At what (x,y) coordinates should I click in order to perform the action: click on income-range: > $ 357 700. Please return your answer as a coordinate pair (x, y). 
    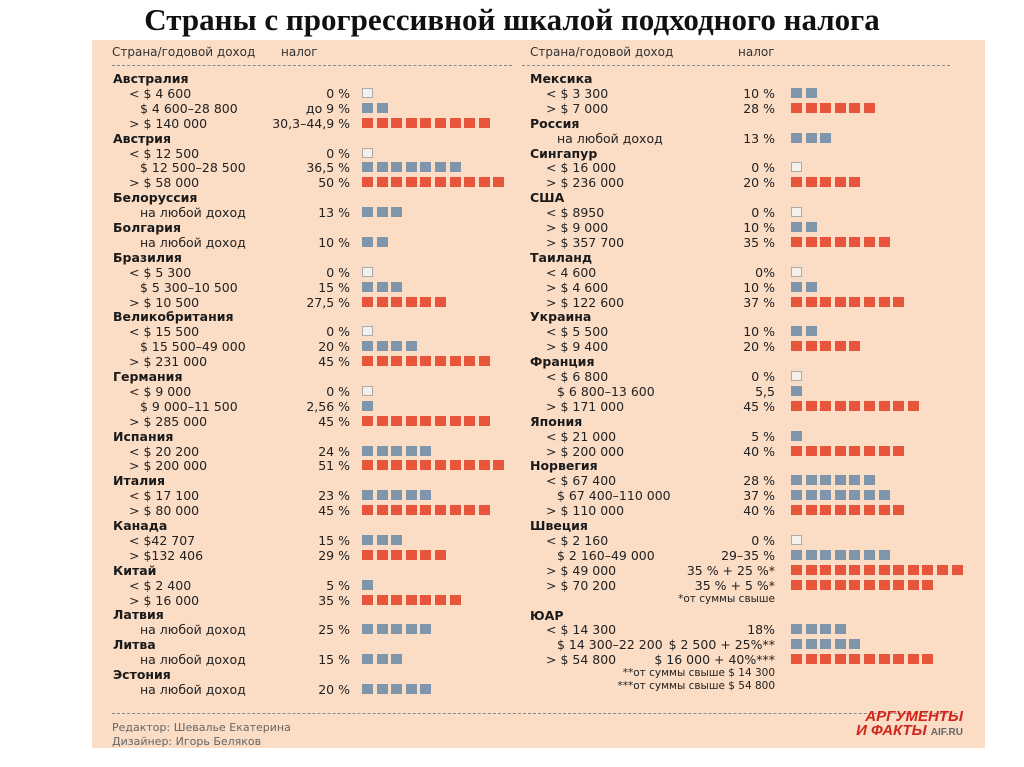
    Looking at the image, I should click on (585, 242).